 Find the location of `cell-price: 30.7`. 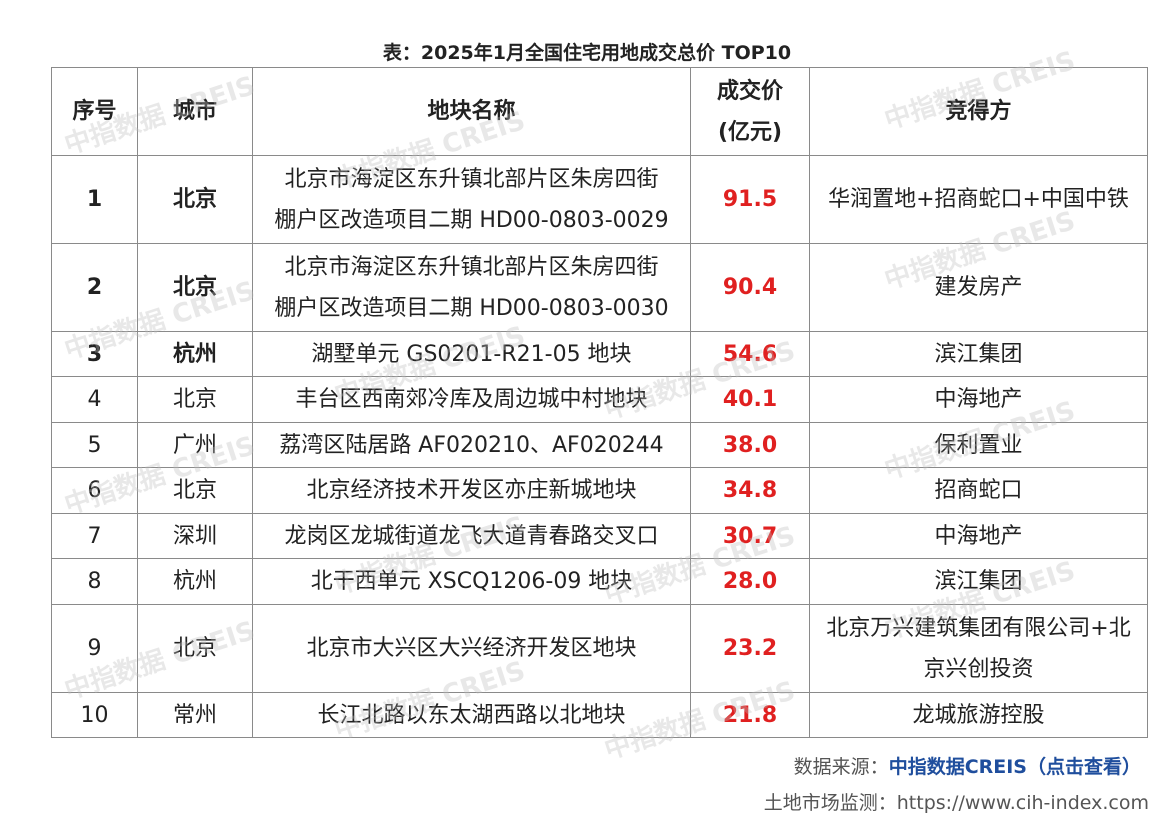

cell-price: 30.7 is located at coordinates (750, 536).